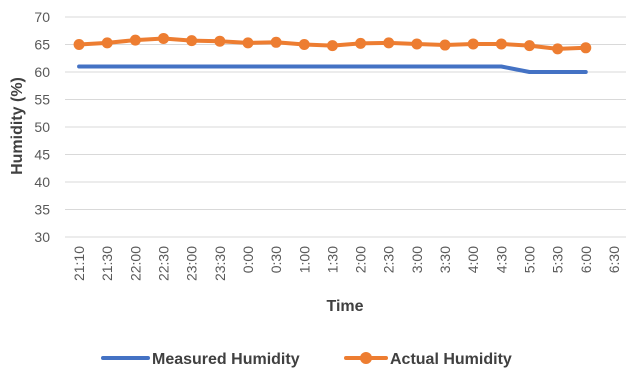  Describe the element at coordinates (42, 72) in the screenshot. I see `y-tick-label: 60` at that location.